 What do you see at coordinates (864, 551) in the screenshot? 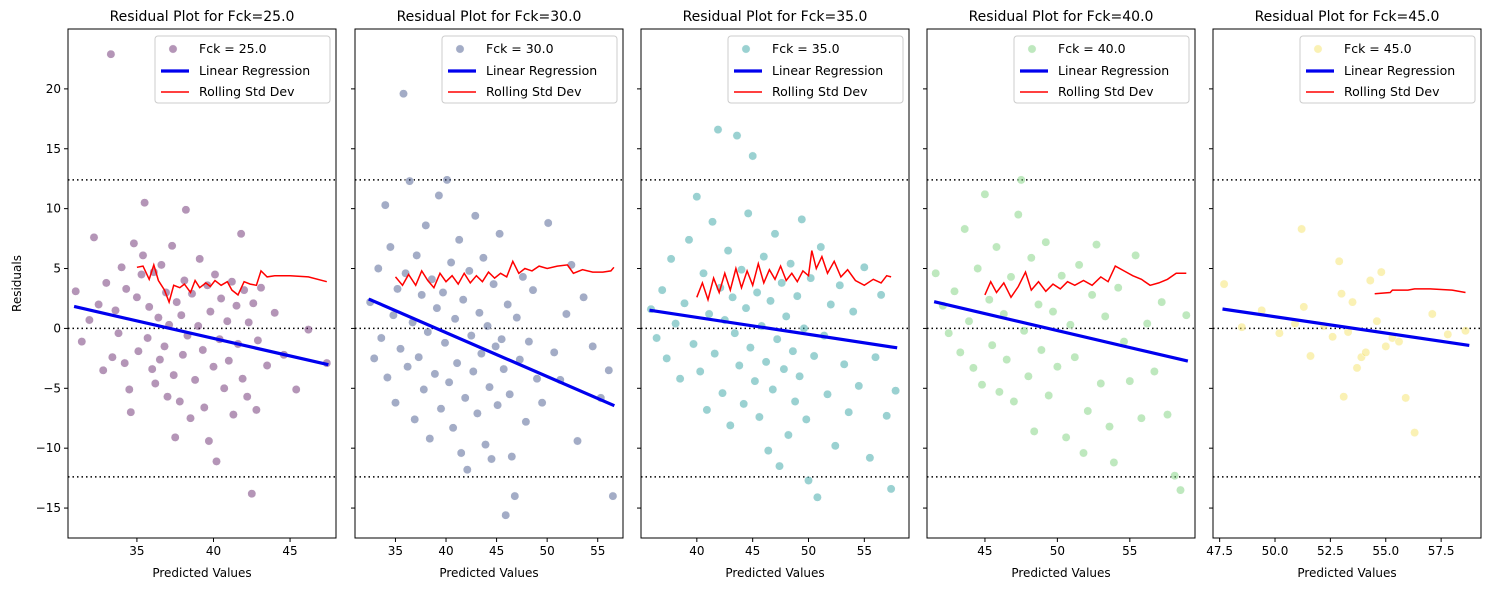
I see `x-tick-label: 55` at bounding box center [864, 551].